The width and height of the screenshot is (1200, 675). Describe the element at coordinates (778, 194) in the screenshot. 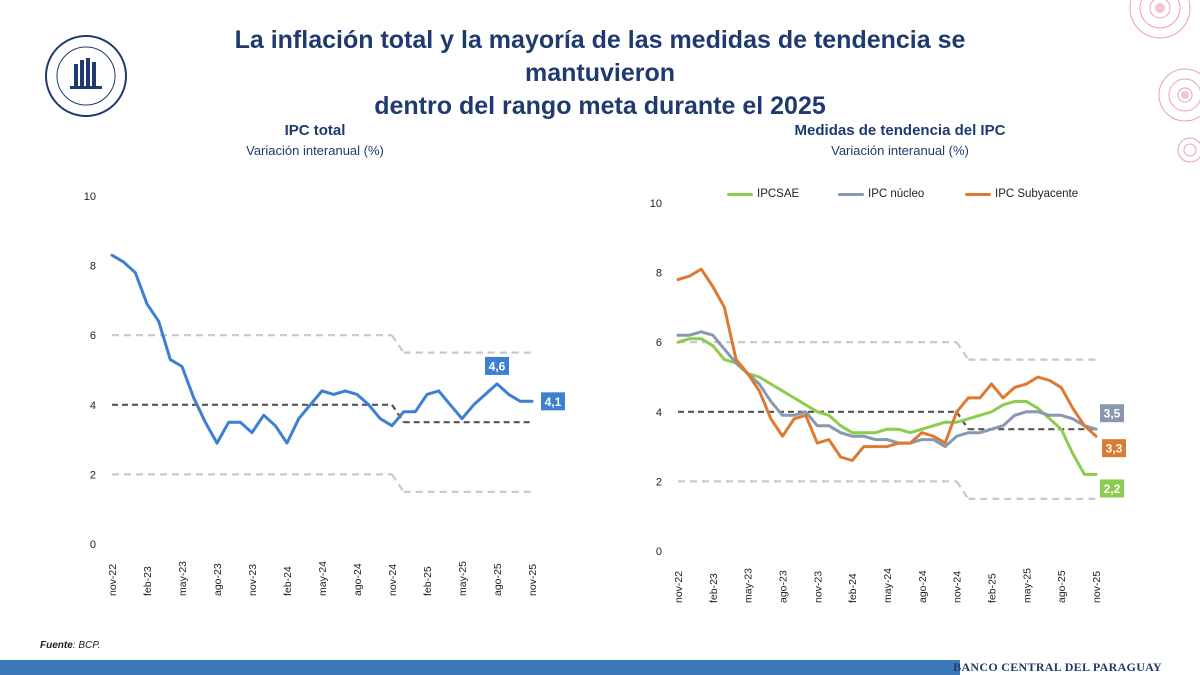

I see `legend-label: IPCSAE` at that location.